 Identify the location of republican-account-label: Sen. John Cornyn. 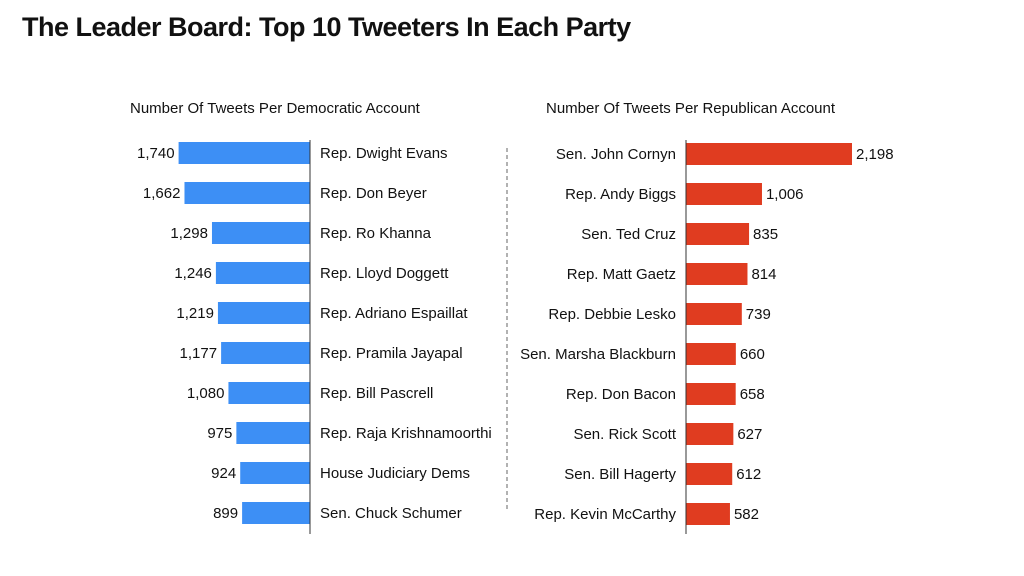
(616, 154).